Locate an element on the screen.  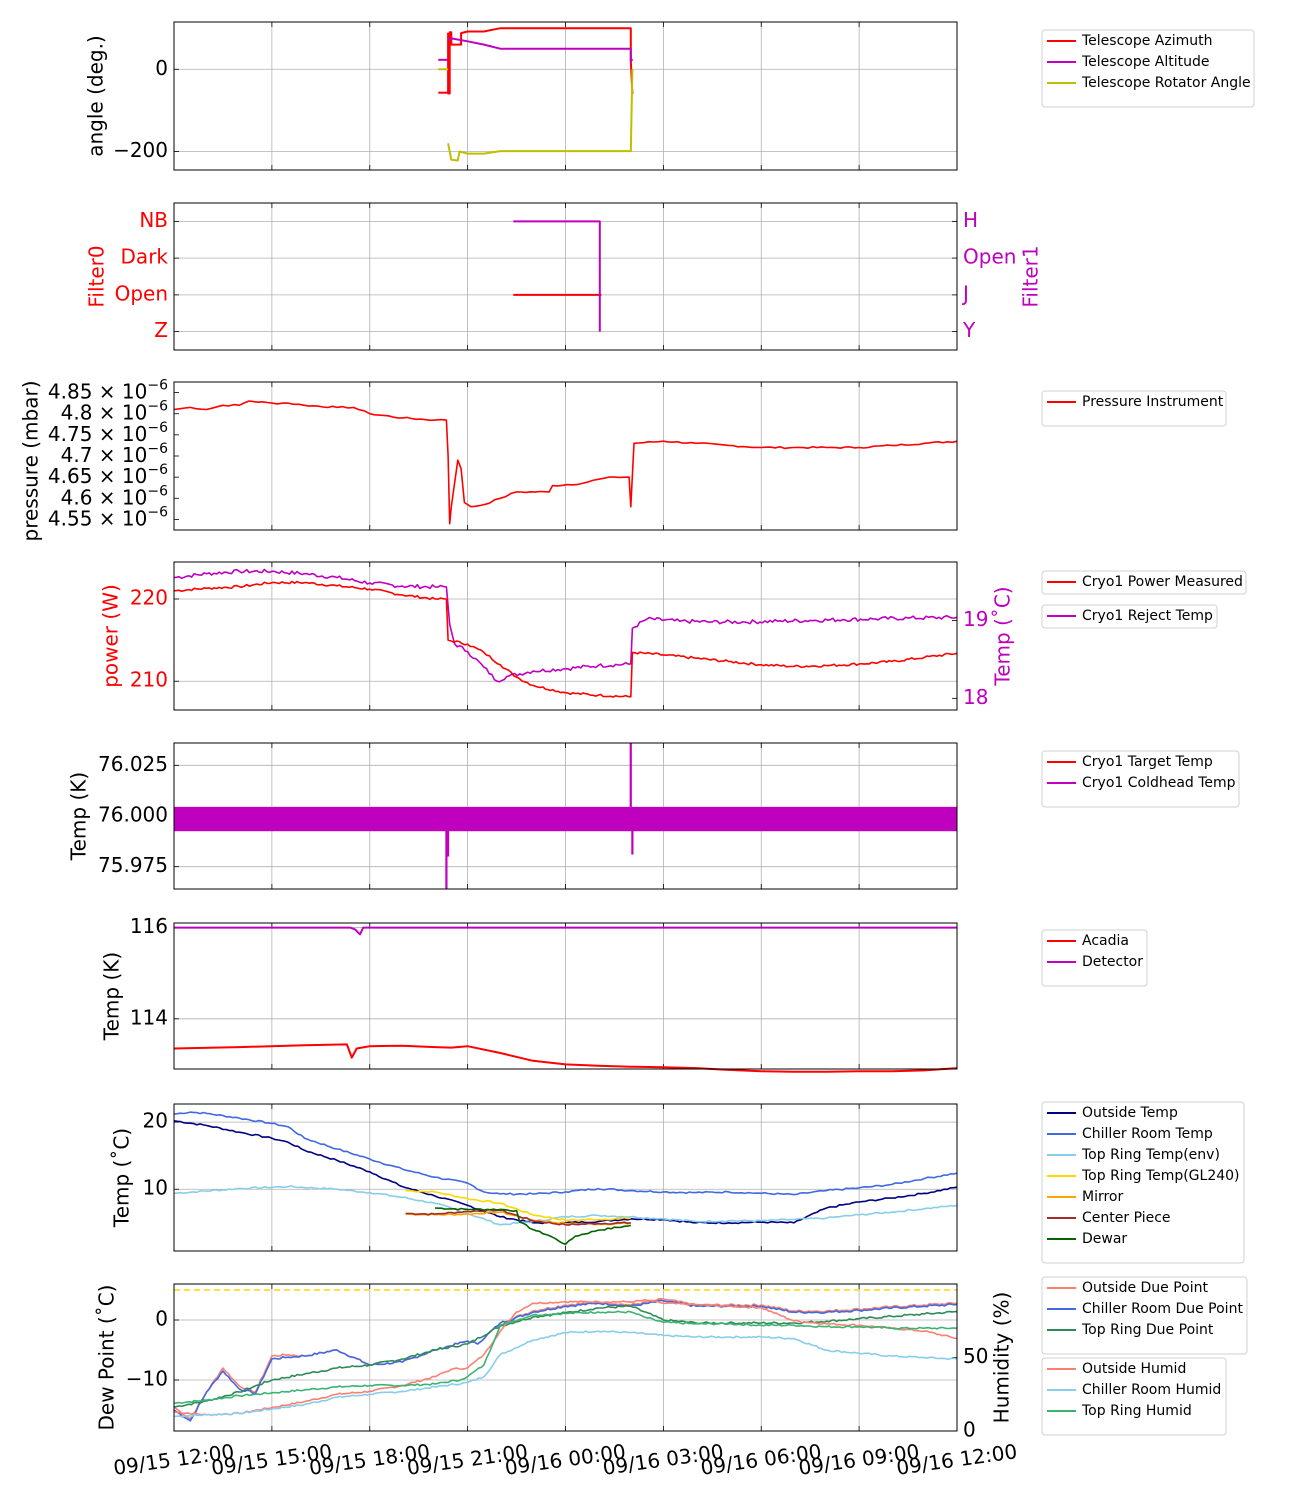
dew-humid-ylabel-left: Dew Point (˚C) is located at coordinates (107, 1357).